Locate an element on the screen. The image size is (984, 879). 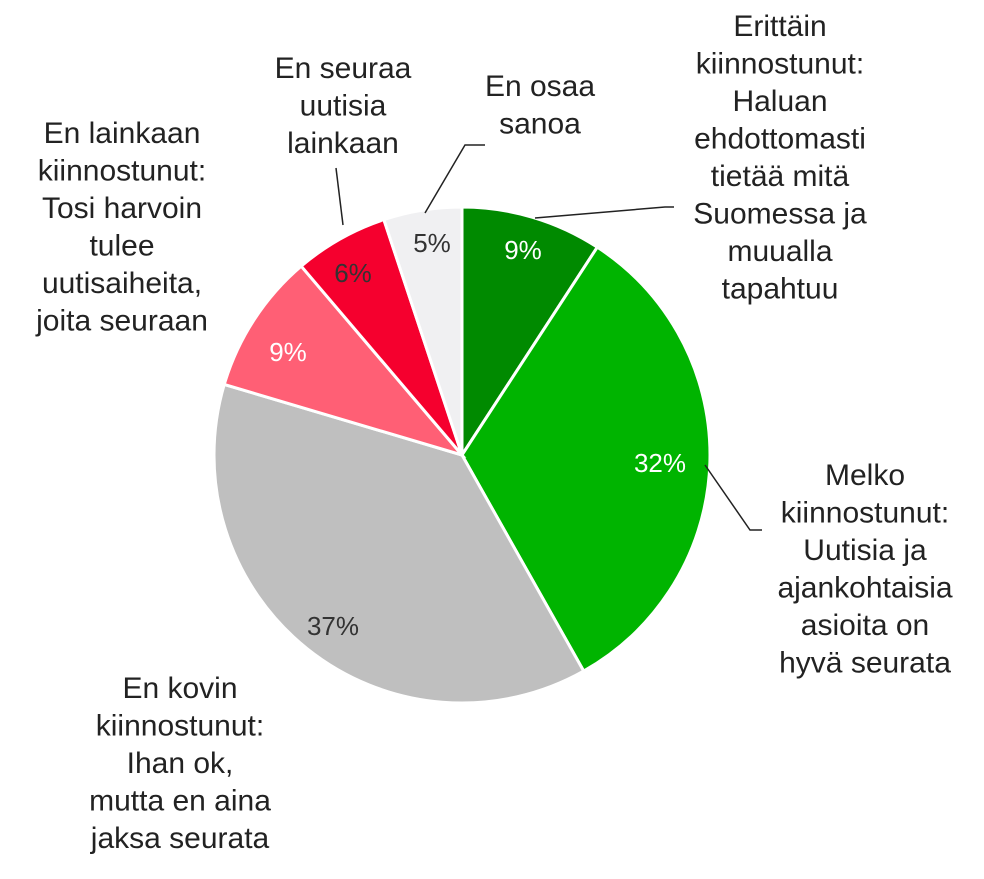
category-label: muualla is located at coordinates (779, 251).